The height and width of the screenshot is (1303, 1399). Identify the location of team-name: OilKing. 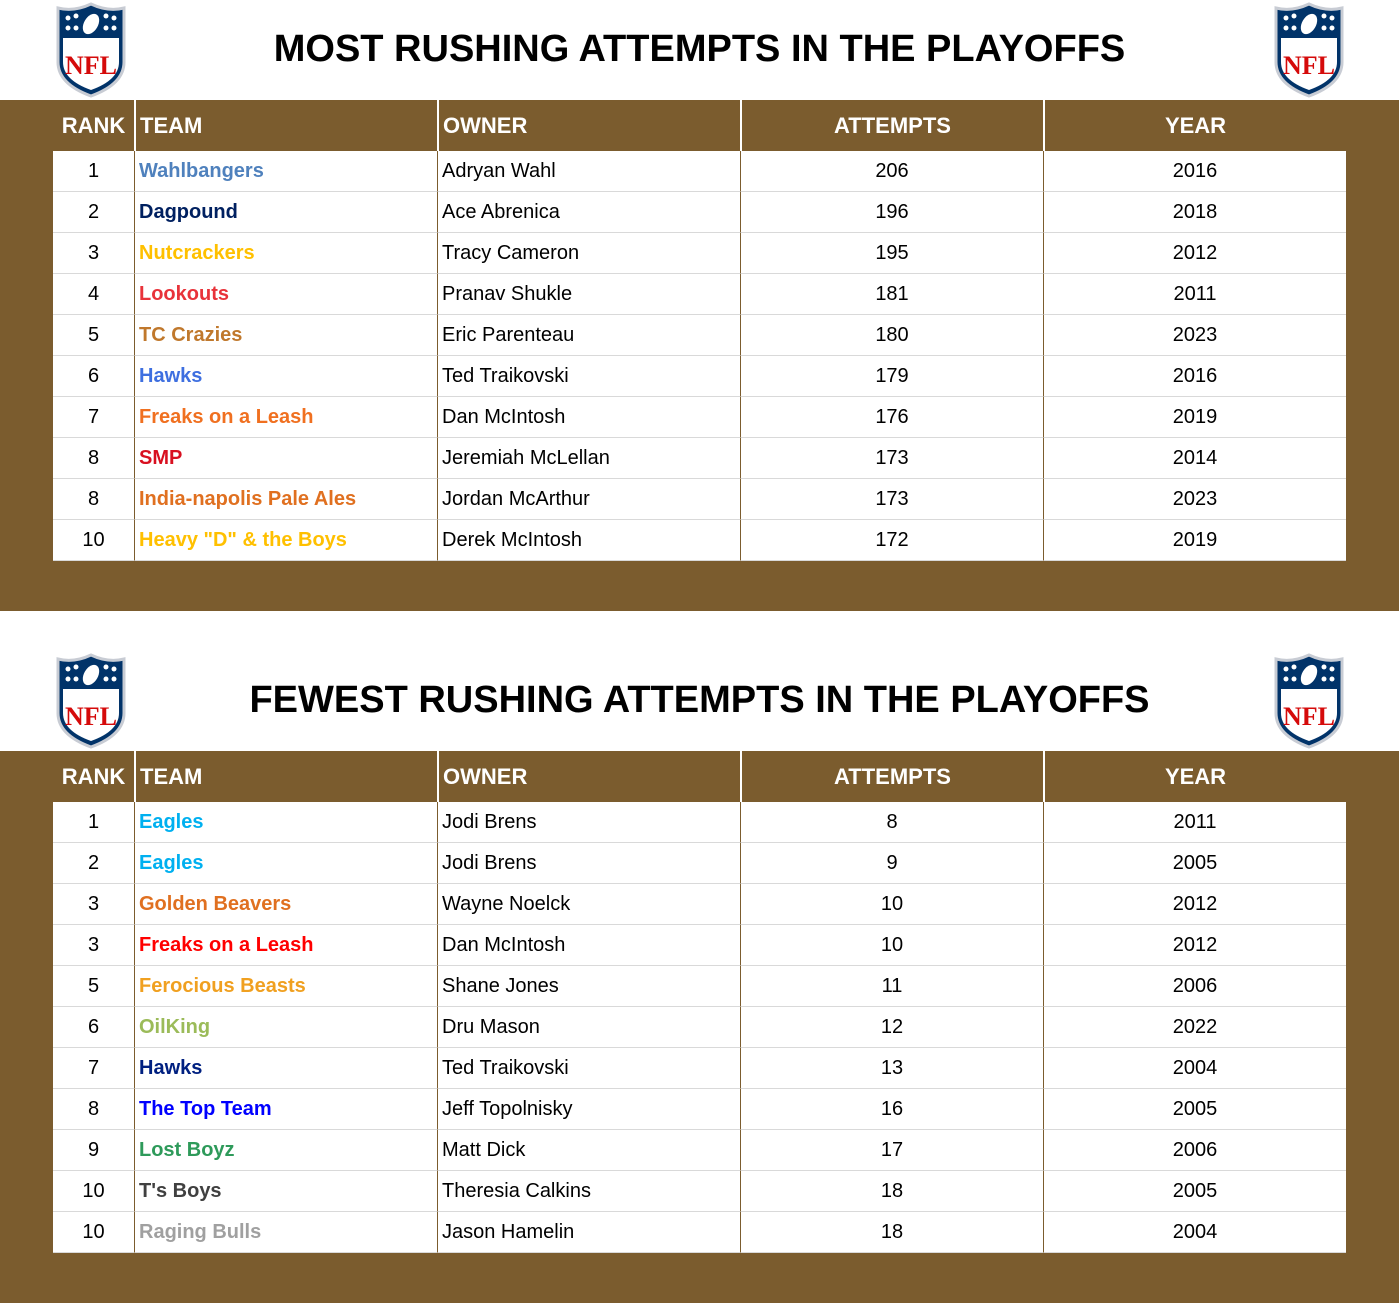
(285, 1027).